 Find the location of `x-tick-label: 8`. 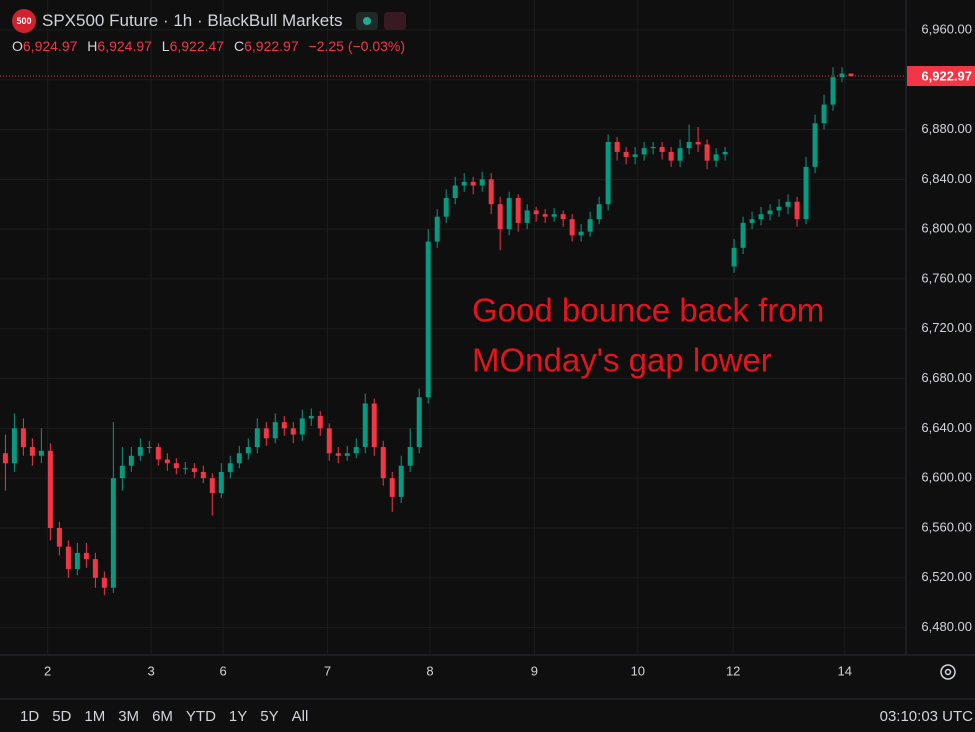

x-tick-label: 8 is located at coordinates (429, 670).